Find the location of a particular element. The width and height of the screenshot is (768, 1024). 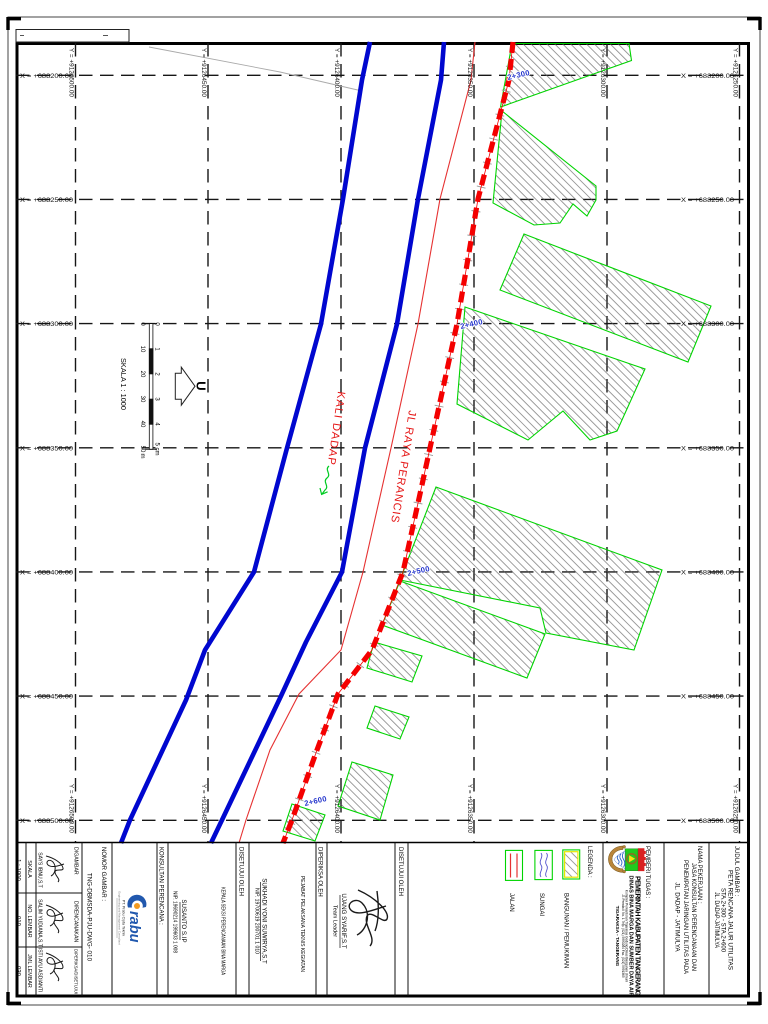

svg-text: NO. LEMBAR is located at coordinates (29, 920).